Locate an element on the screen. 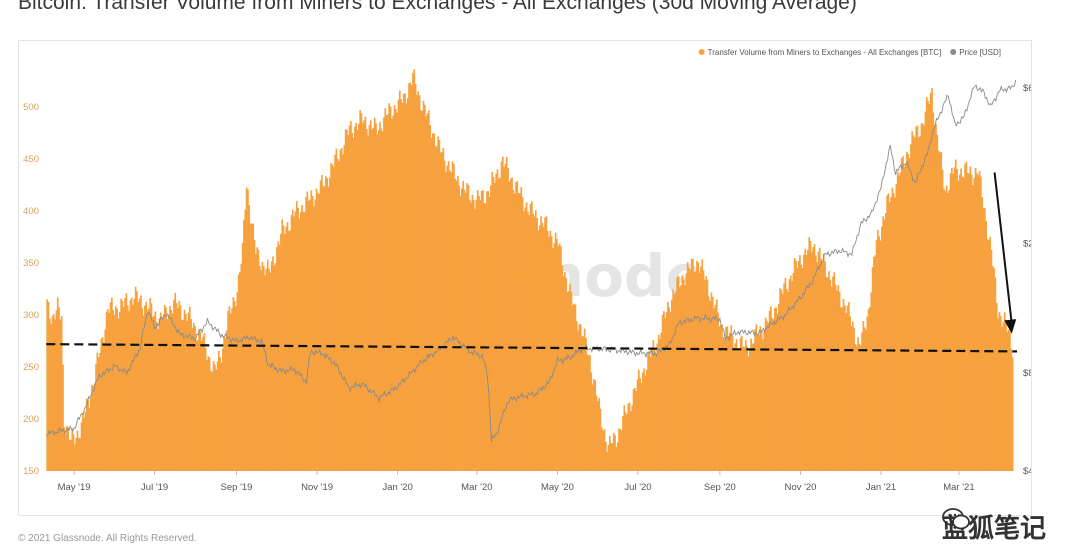 Image resolution: width=1080 pixels, height=545 pixels. wechat-icon is located at coordinates (956, 519).